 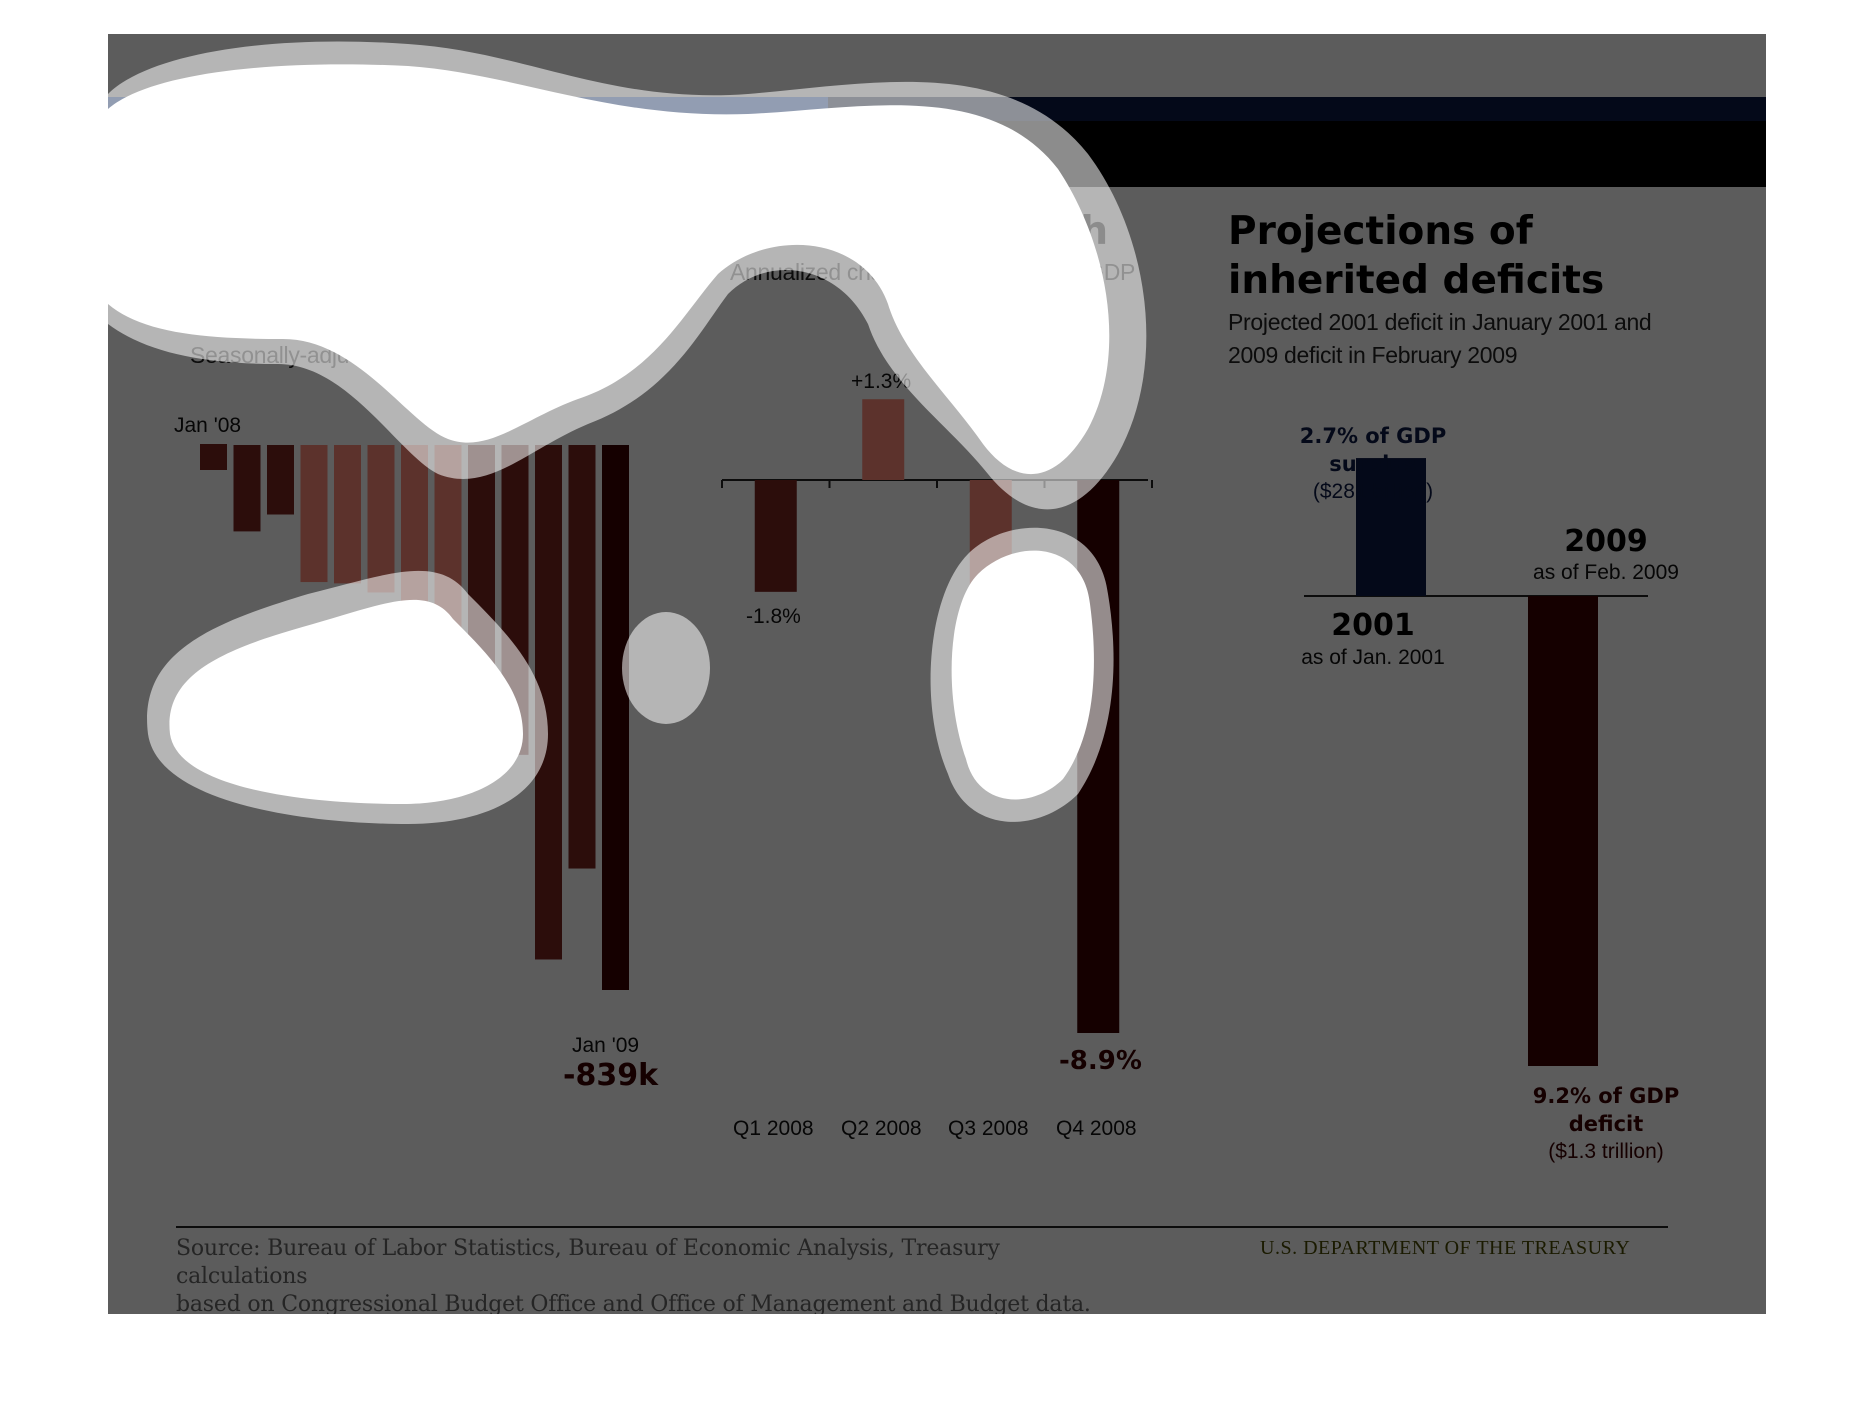 I want to click on gdp-bar-q1-2008, so click(x=775, y=536).